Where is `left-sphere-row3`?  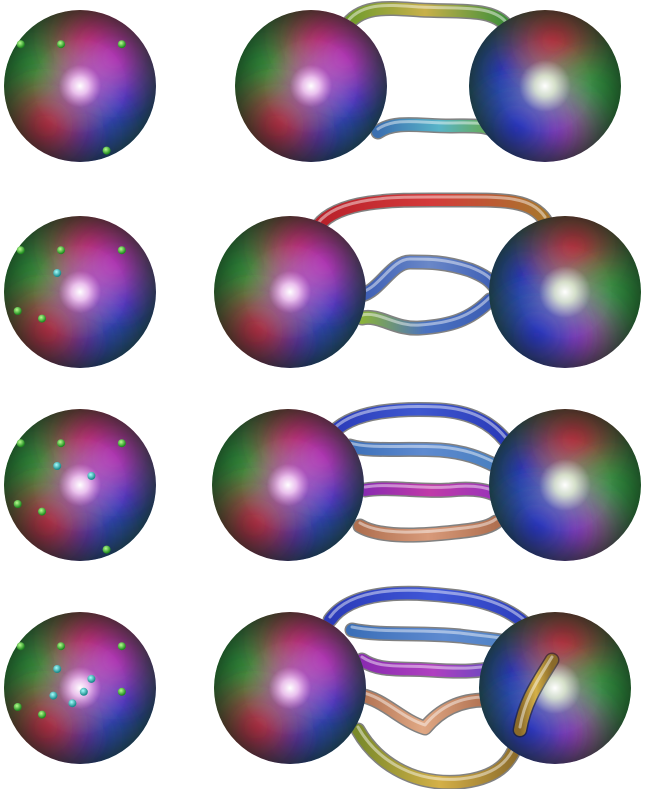
left-sphere-row3 is located at coordinates (288, 485).